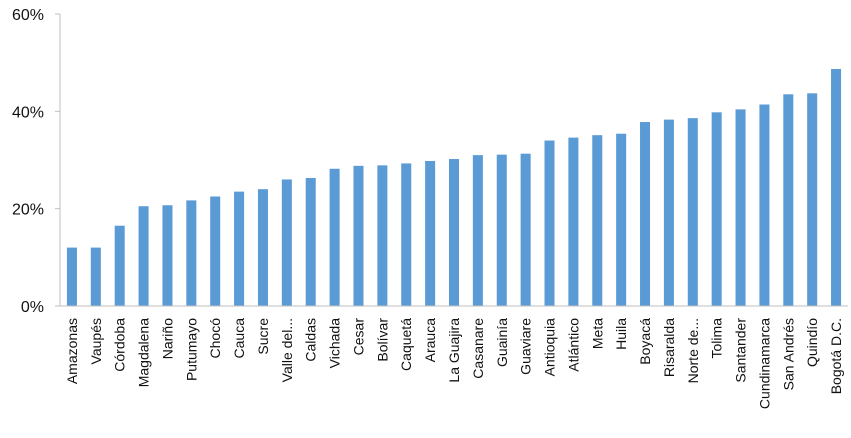 The image size is (851, 438). Describe the element at coordinates (167, 338) in the screenshot. I see `x-category-label: Nariño` at that location.